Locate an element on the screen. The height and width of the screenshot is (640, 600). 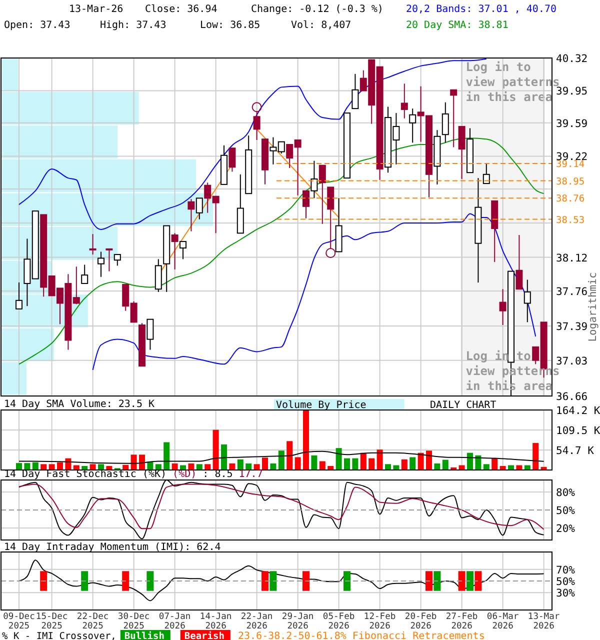
y-axis-title: Logarithmic is located at coordinates (593, 307).